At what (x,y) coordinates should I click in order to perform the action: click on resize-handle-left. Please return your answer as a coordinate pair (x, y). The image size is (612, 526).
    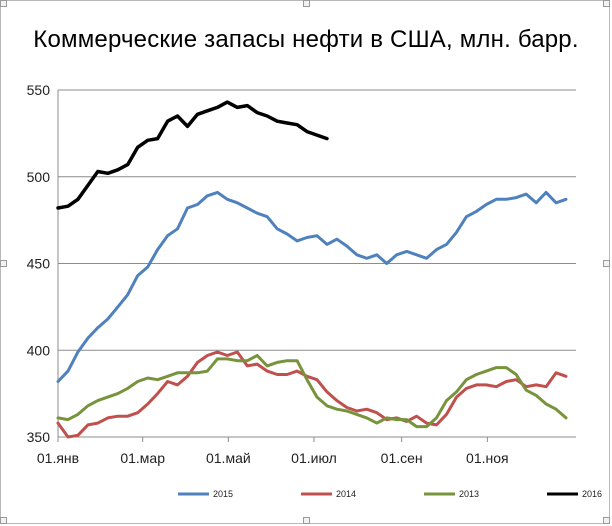
    Looking at the image, I should click on (3, 263).